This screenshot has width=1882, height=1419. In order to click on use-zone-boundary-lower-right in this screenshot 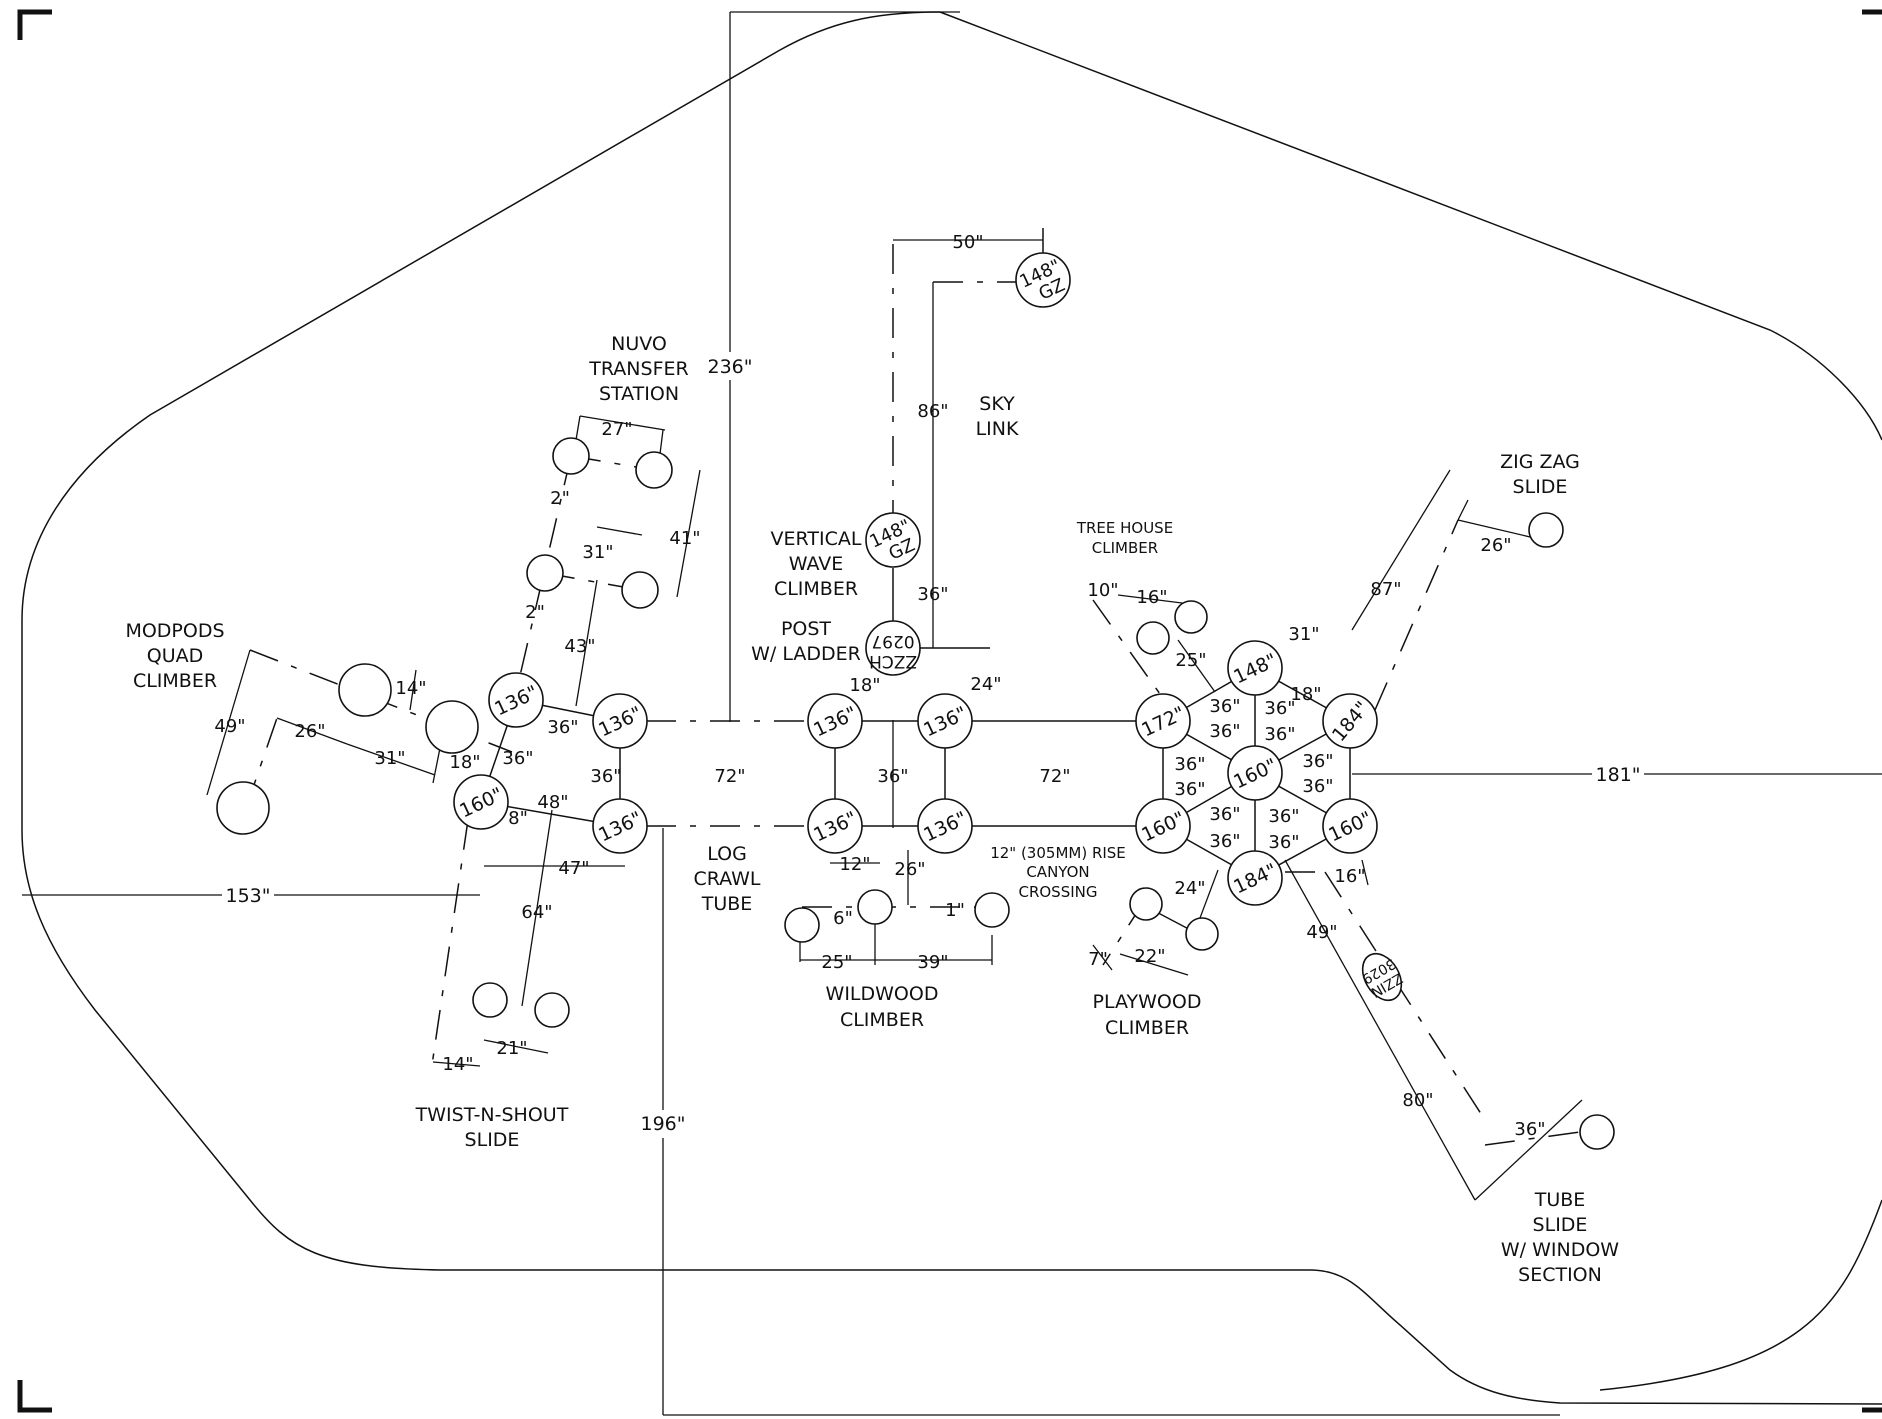, I will do `click(1740, 1295)`.